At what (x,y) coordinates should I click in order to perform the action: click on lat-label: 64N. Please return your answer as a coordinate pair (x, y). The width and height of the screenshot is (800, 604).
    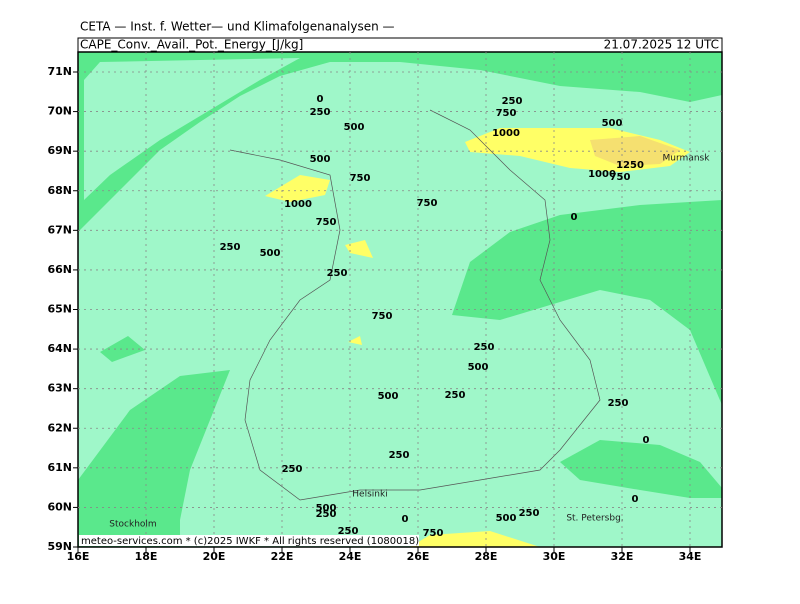
    Looking at the image, I should click on (59, 348).